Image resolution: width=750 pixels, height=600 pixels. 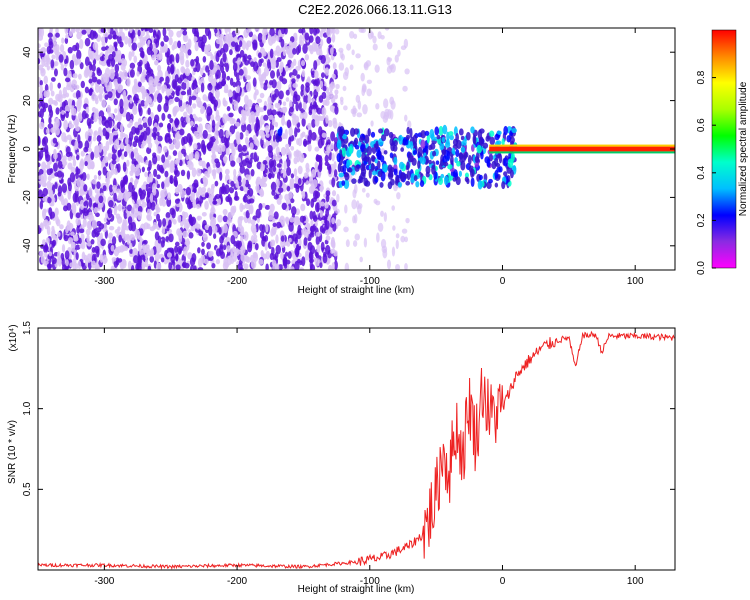 I want to click on colorbar-tick-label: 0.8, so click(x=701, y=77).